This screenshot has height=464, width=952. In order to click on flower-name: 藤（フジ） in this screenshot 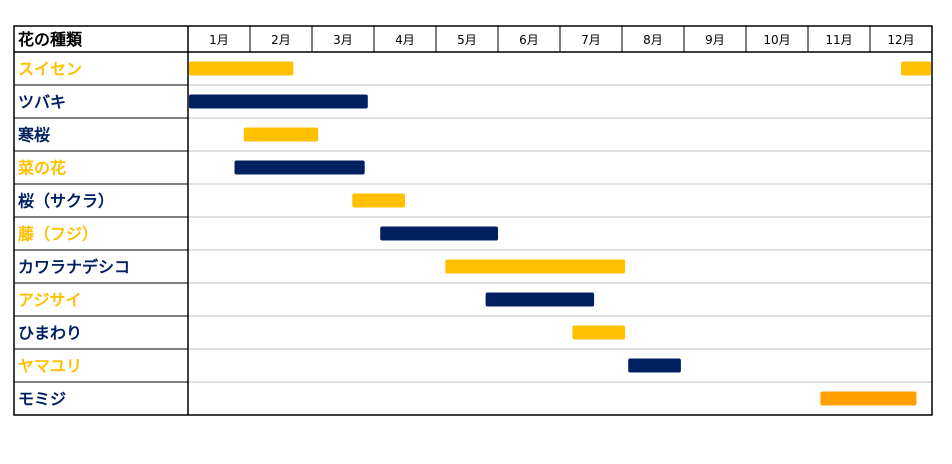, I will do `click(58, 234)`.